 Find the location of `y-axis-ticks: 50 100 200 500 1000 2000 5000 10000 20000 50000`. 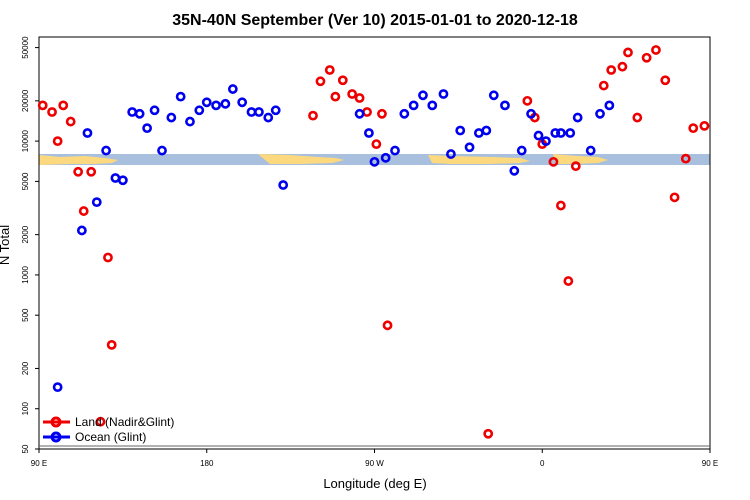

y-axis-ticks: 50 100 200 500 1000 2000 5000 10000 20000 50000 is located at coordinates (30, 244).